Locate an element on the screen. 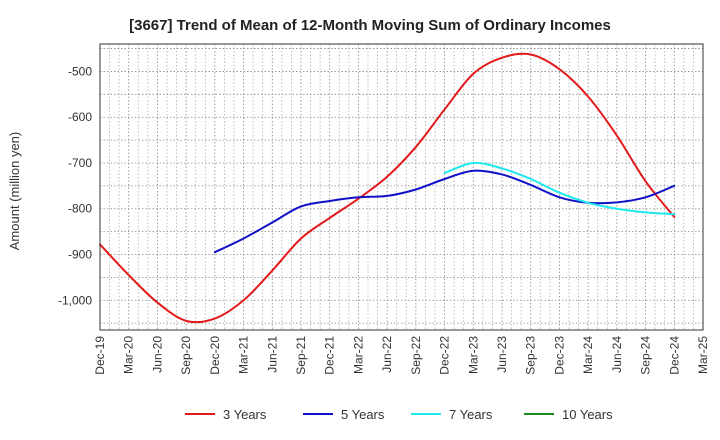  y-tick-label: -900 is located at coordinates (80, 254).